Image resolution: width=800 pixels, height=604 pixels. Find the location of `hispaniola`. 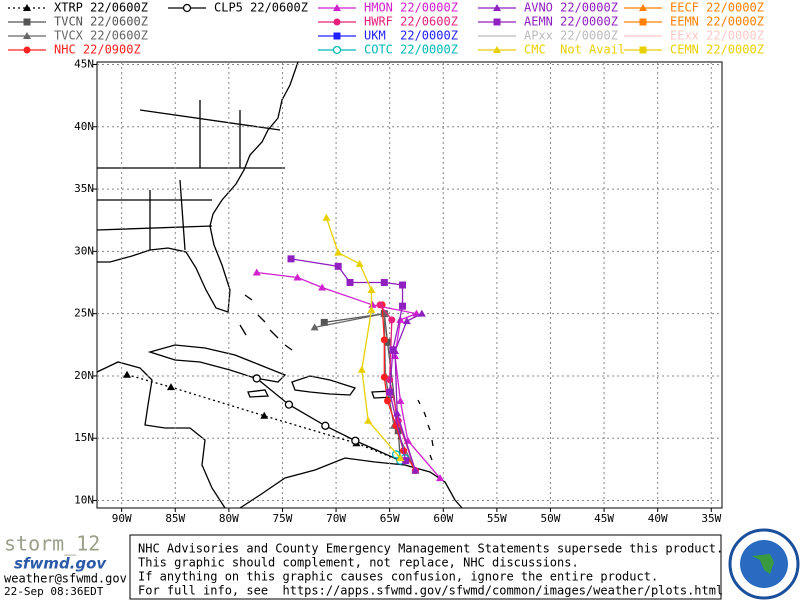

hispaniola is located at coordinates (324, 385).